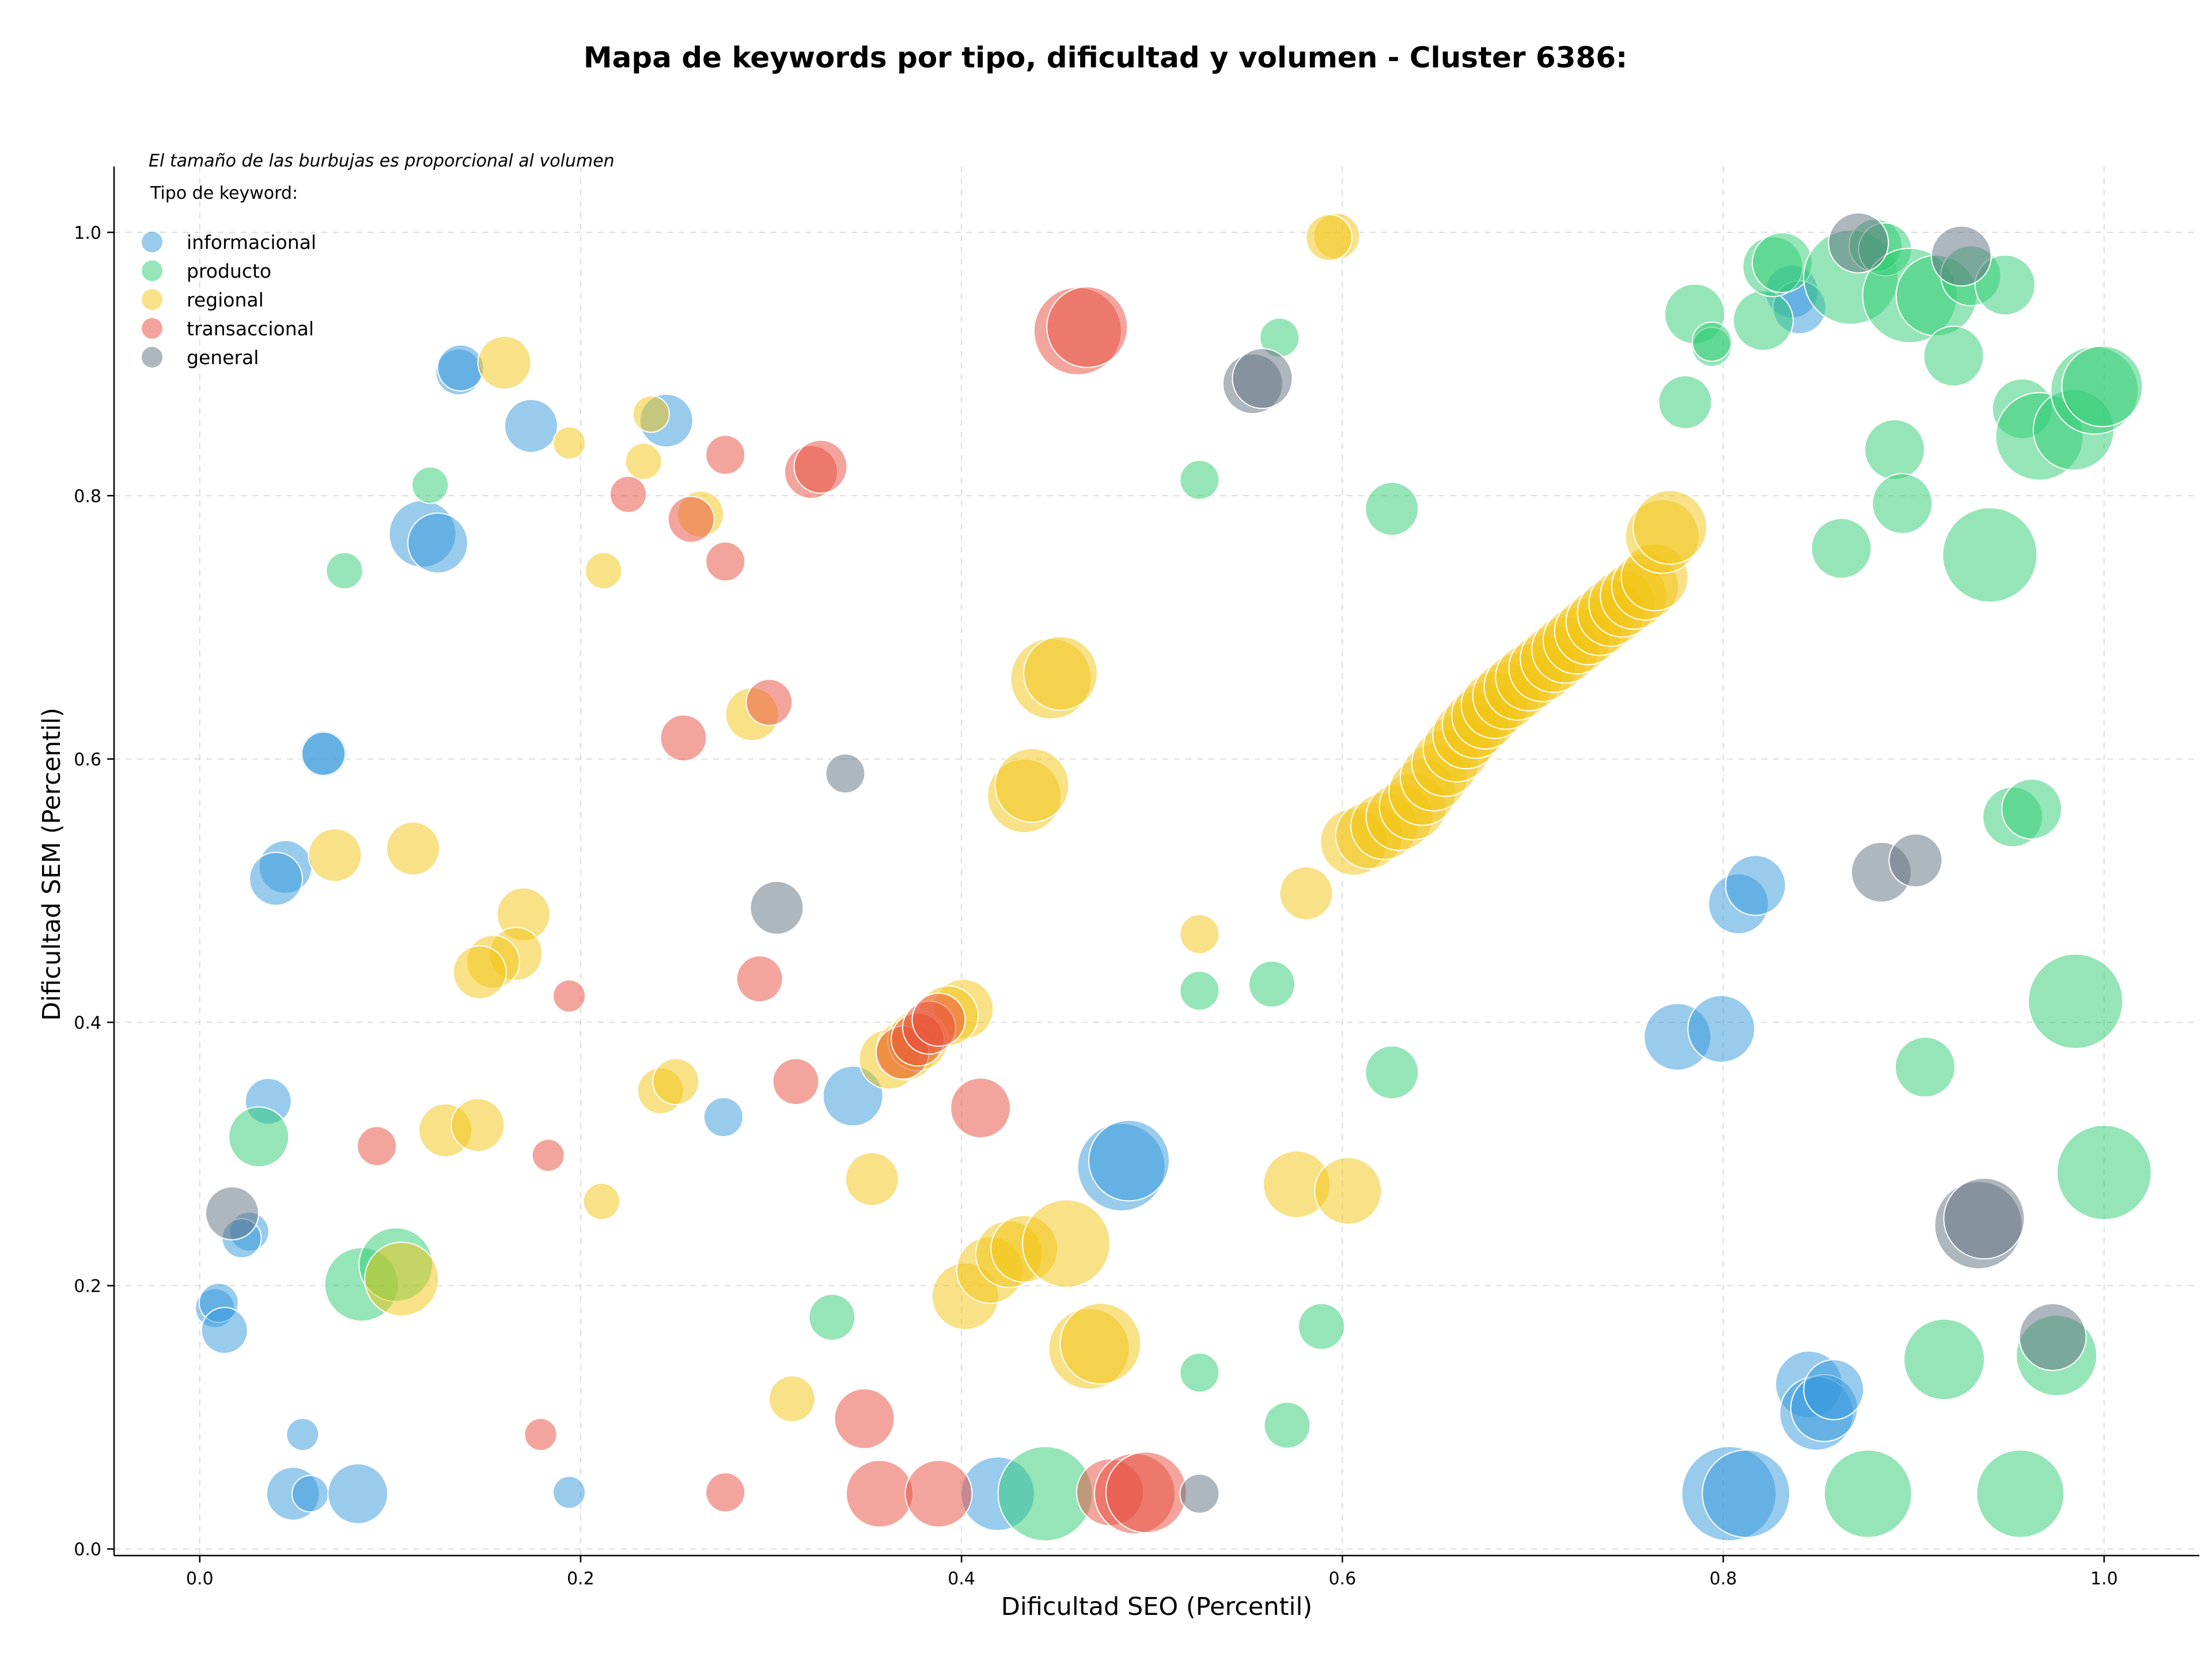 Image resolution: width=2212 pixels, height=1661 pixels. Describe the element at coordinates (251, 242) in the screenshot. I see `legend-label-informacional: informacional` at that location.